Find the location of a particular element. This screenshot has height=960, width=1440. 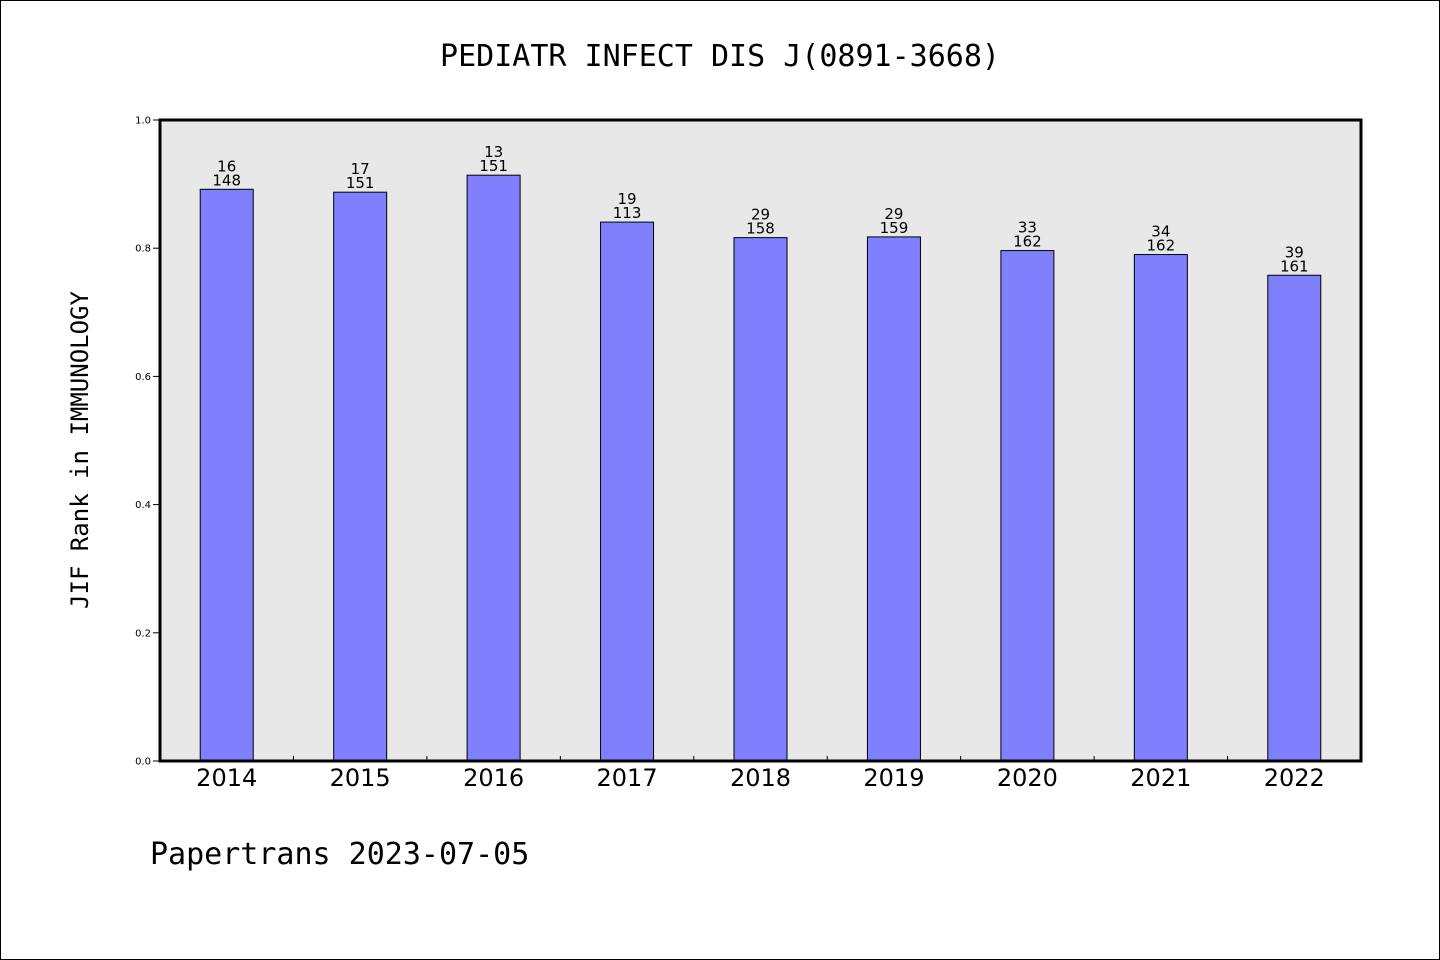

x-ticks-group: 2014 2015 2016 2017 2018 2019 2020 2021 2022 is located at coordinates (760, 774).